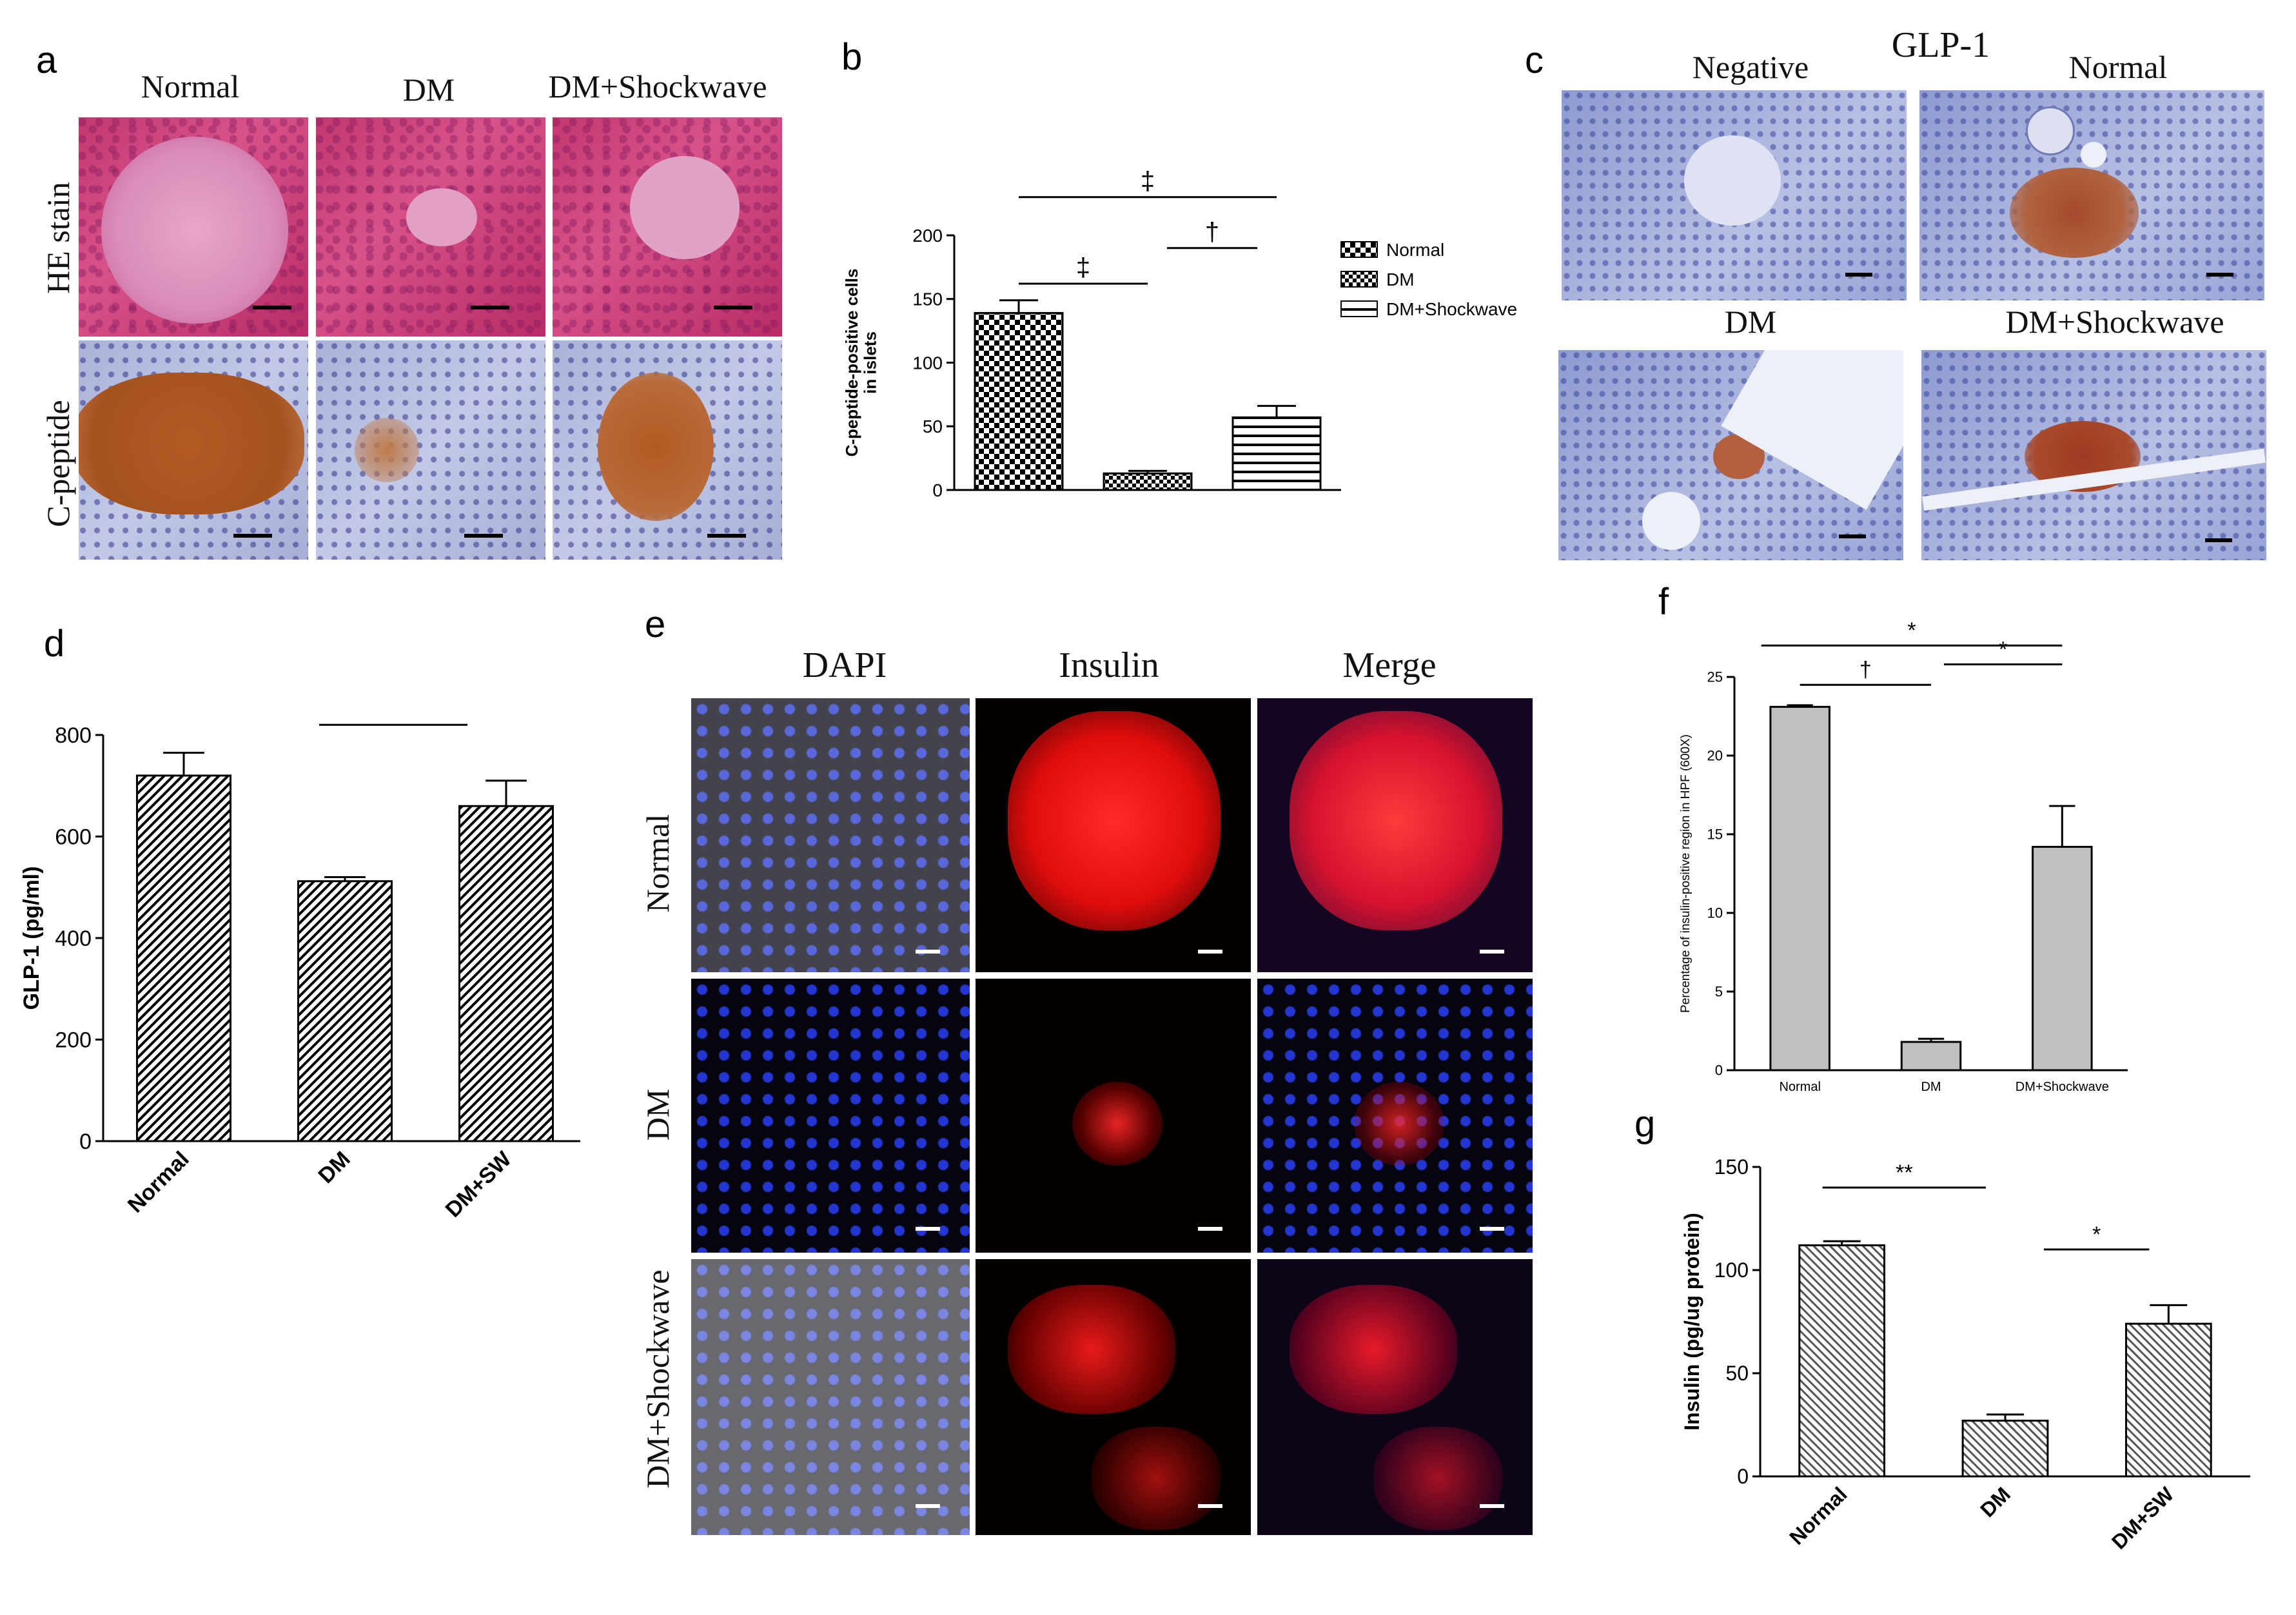 The height and width of the screenshot is (1615, 2296). What do you see at coordinates (2062, 1087) in the screenshot?
I see `x-tick-label: DM+Shockwave` at bounding box center [2062, 1087].